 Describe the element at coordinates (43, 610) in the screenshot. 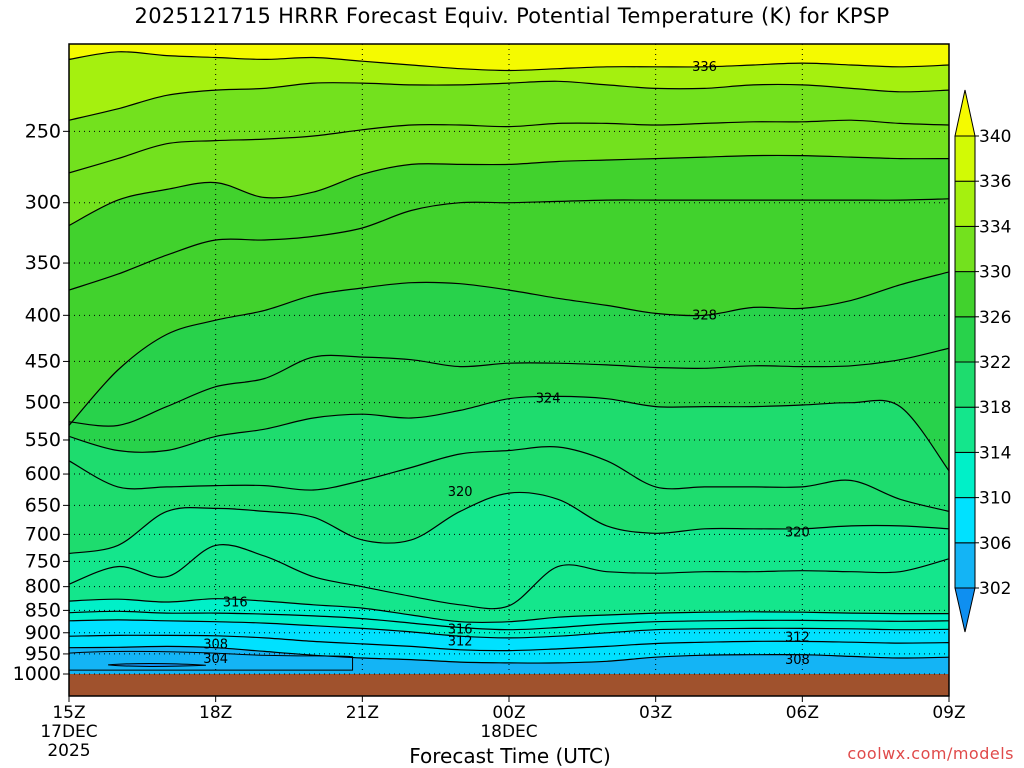

I see `y-tick-label: 850` at that location.